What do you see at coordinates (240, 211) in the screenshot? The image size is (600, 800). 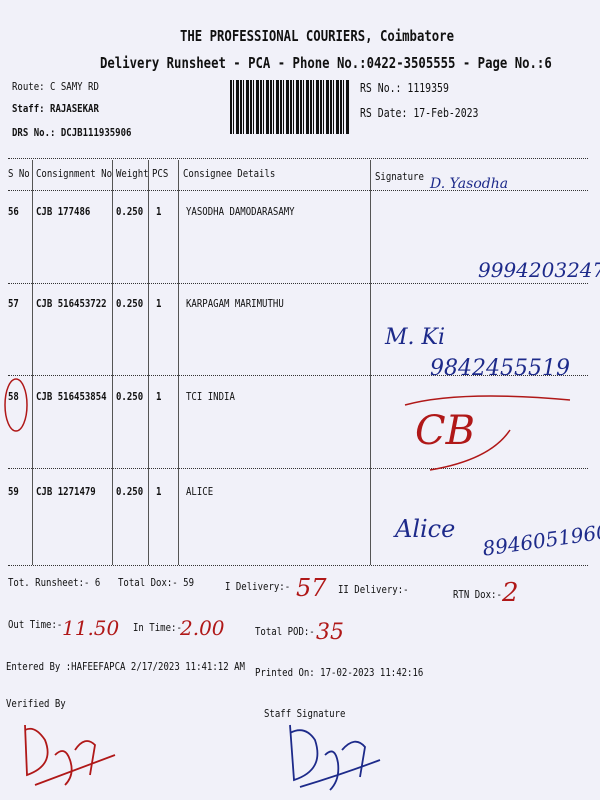 I see `consignee: YASODHA DAMODARASAMY` at bounding box center [240, 211].